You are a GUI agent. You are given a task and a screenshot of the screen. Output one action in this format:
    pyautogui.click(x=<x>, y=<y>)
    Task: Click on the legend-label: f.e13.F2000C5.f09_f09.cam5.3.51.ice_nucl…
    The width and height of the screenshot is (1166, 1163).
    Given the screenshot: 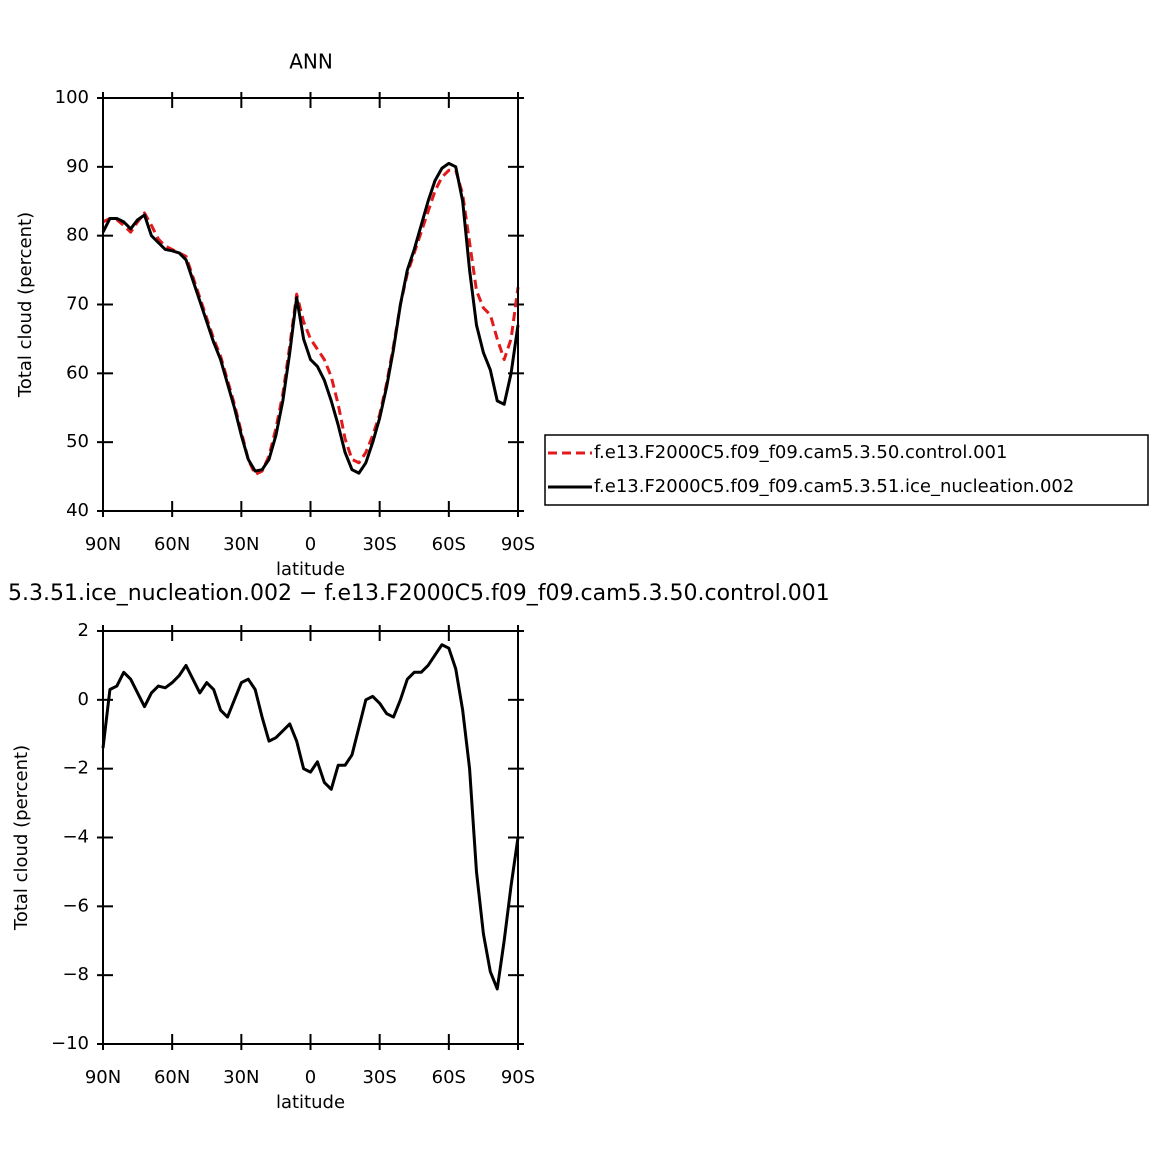 What is the action you would take?
    pyautogui.click(x=834, y=486)
    